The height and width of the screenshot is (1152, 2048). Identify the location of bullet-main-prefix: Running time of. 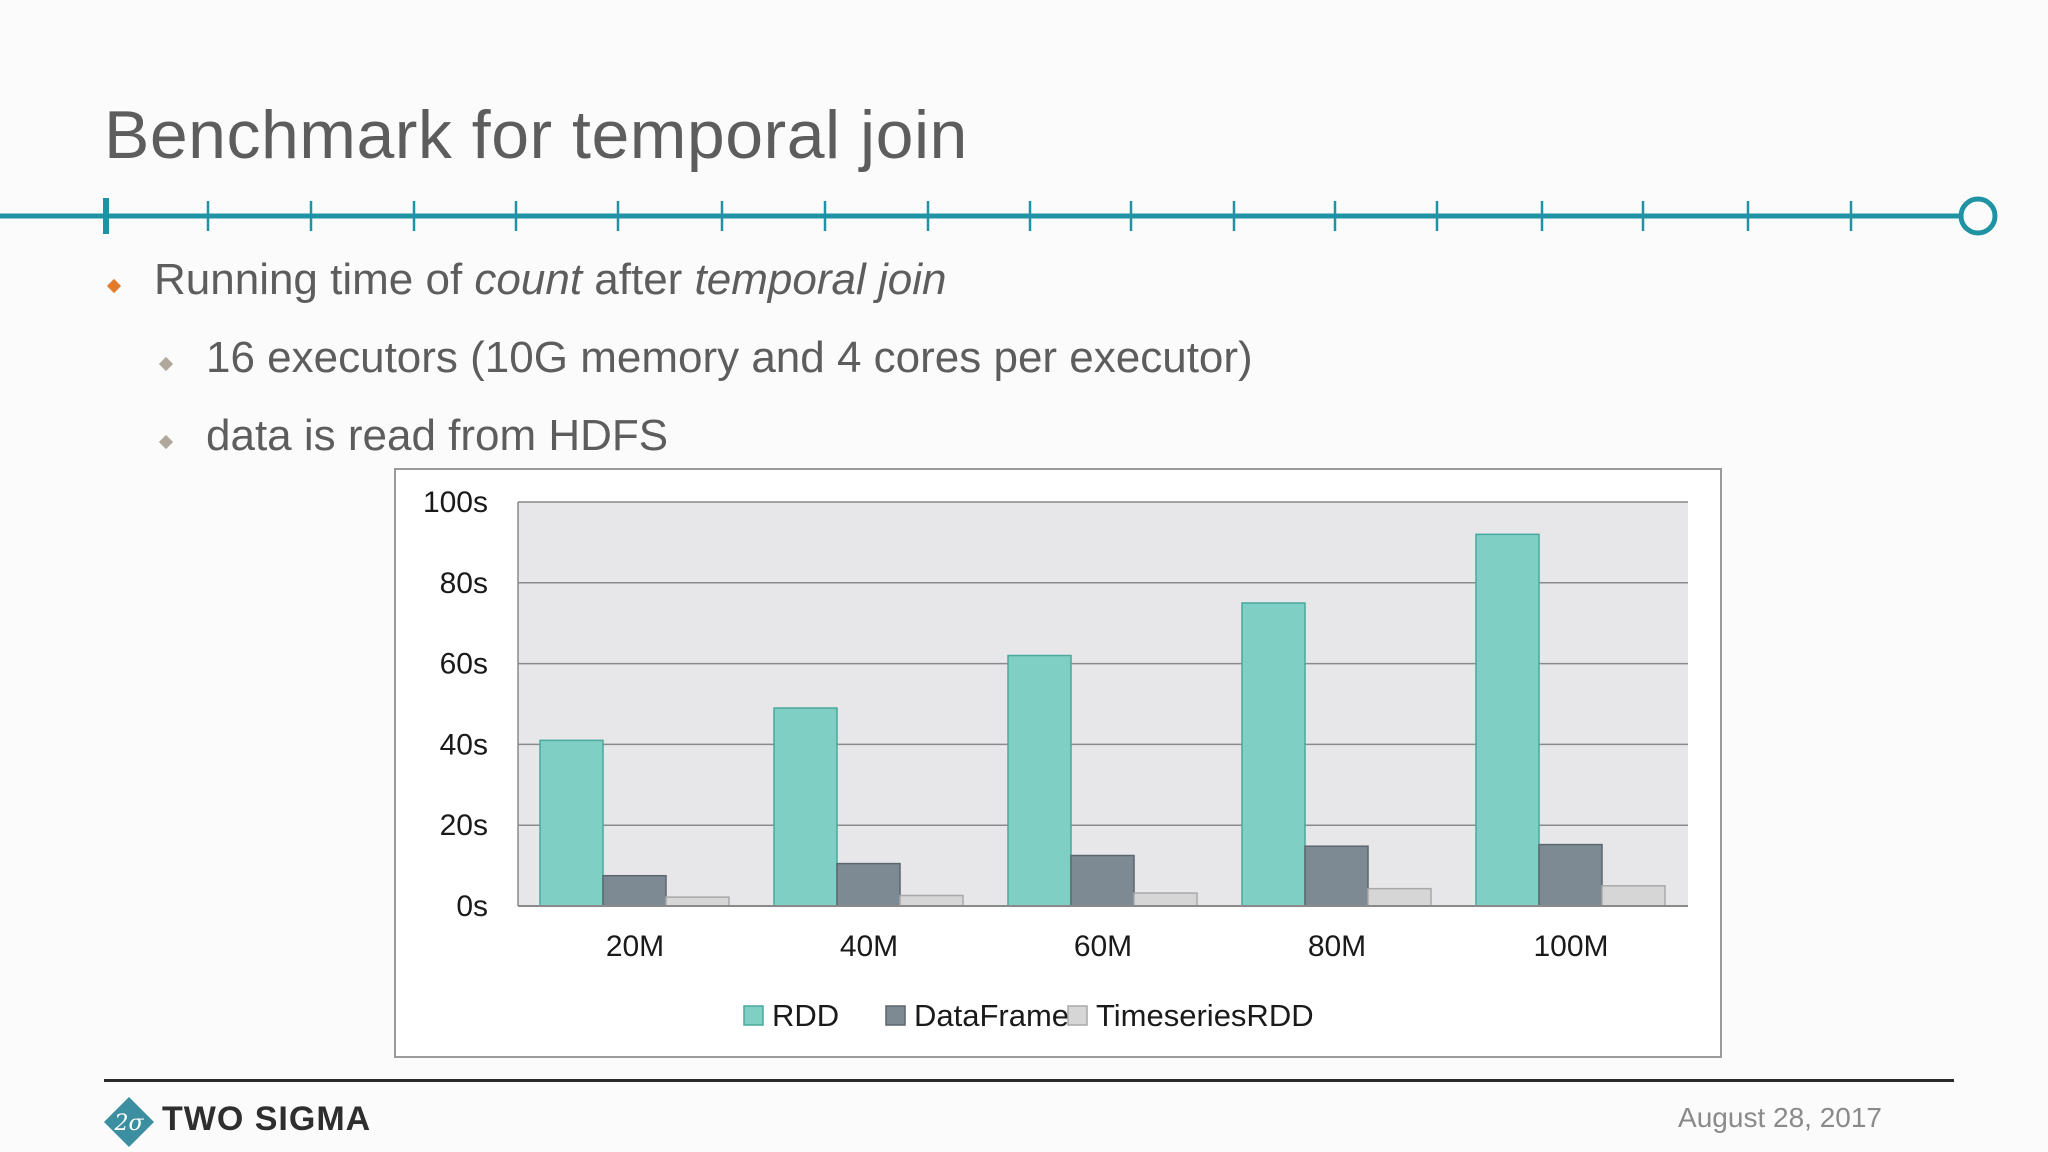
(314, 279).